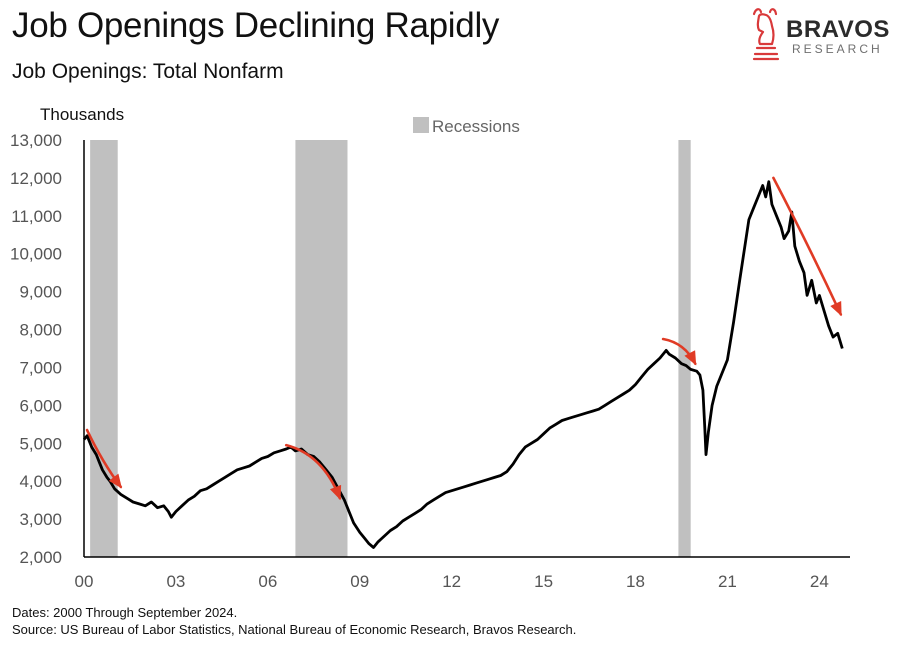  Describe the element at coordinates (476, 126) in the screenshot. I see `legend-label-recessions: Recessions` at that location.